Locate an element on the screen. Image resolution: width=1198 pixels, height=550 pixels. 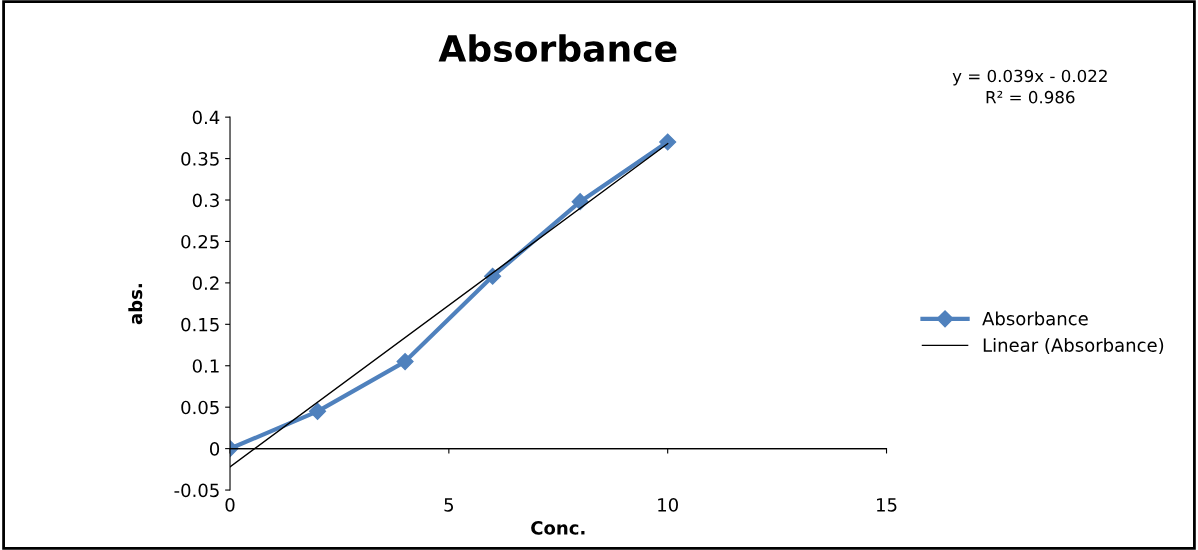
legend-label: Linear (Absorbance) is located at coordinates (1073, 346).